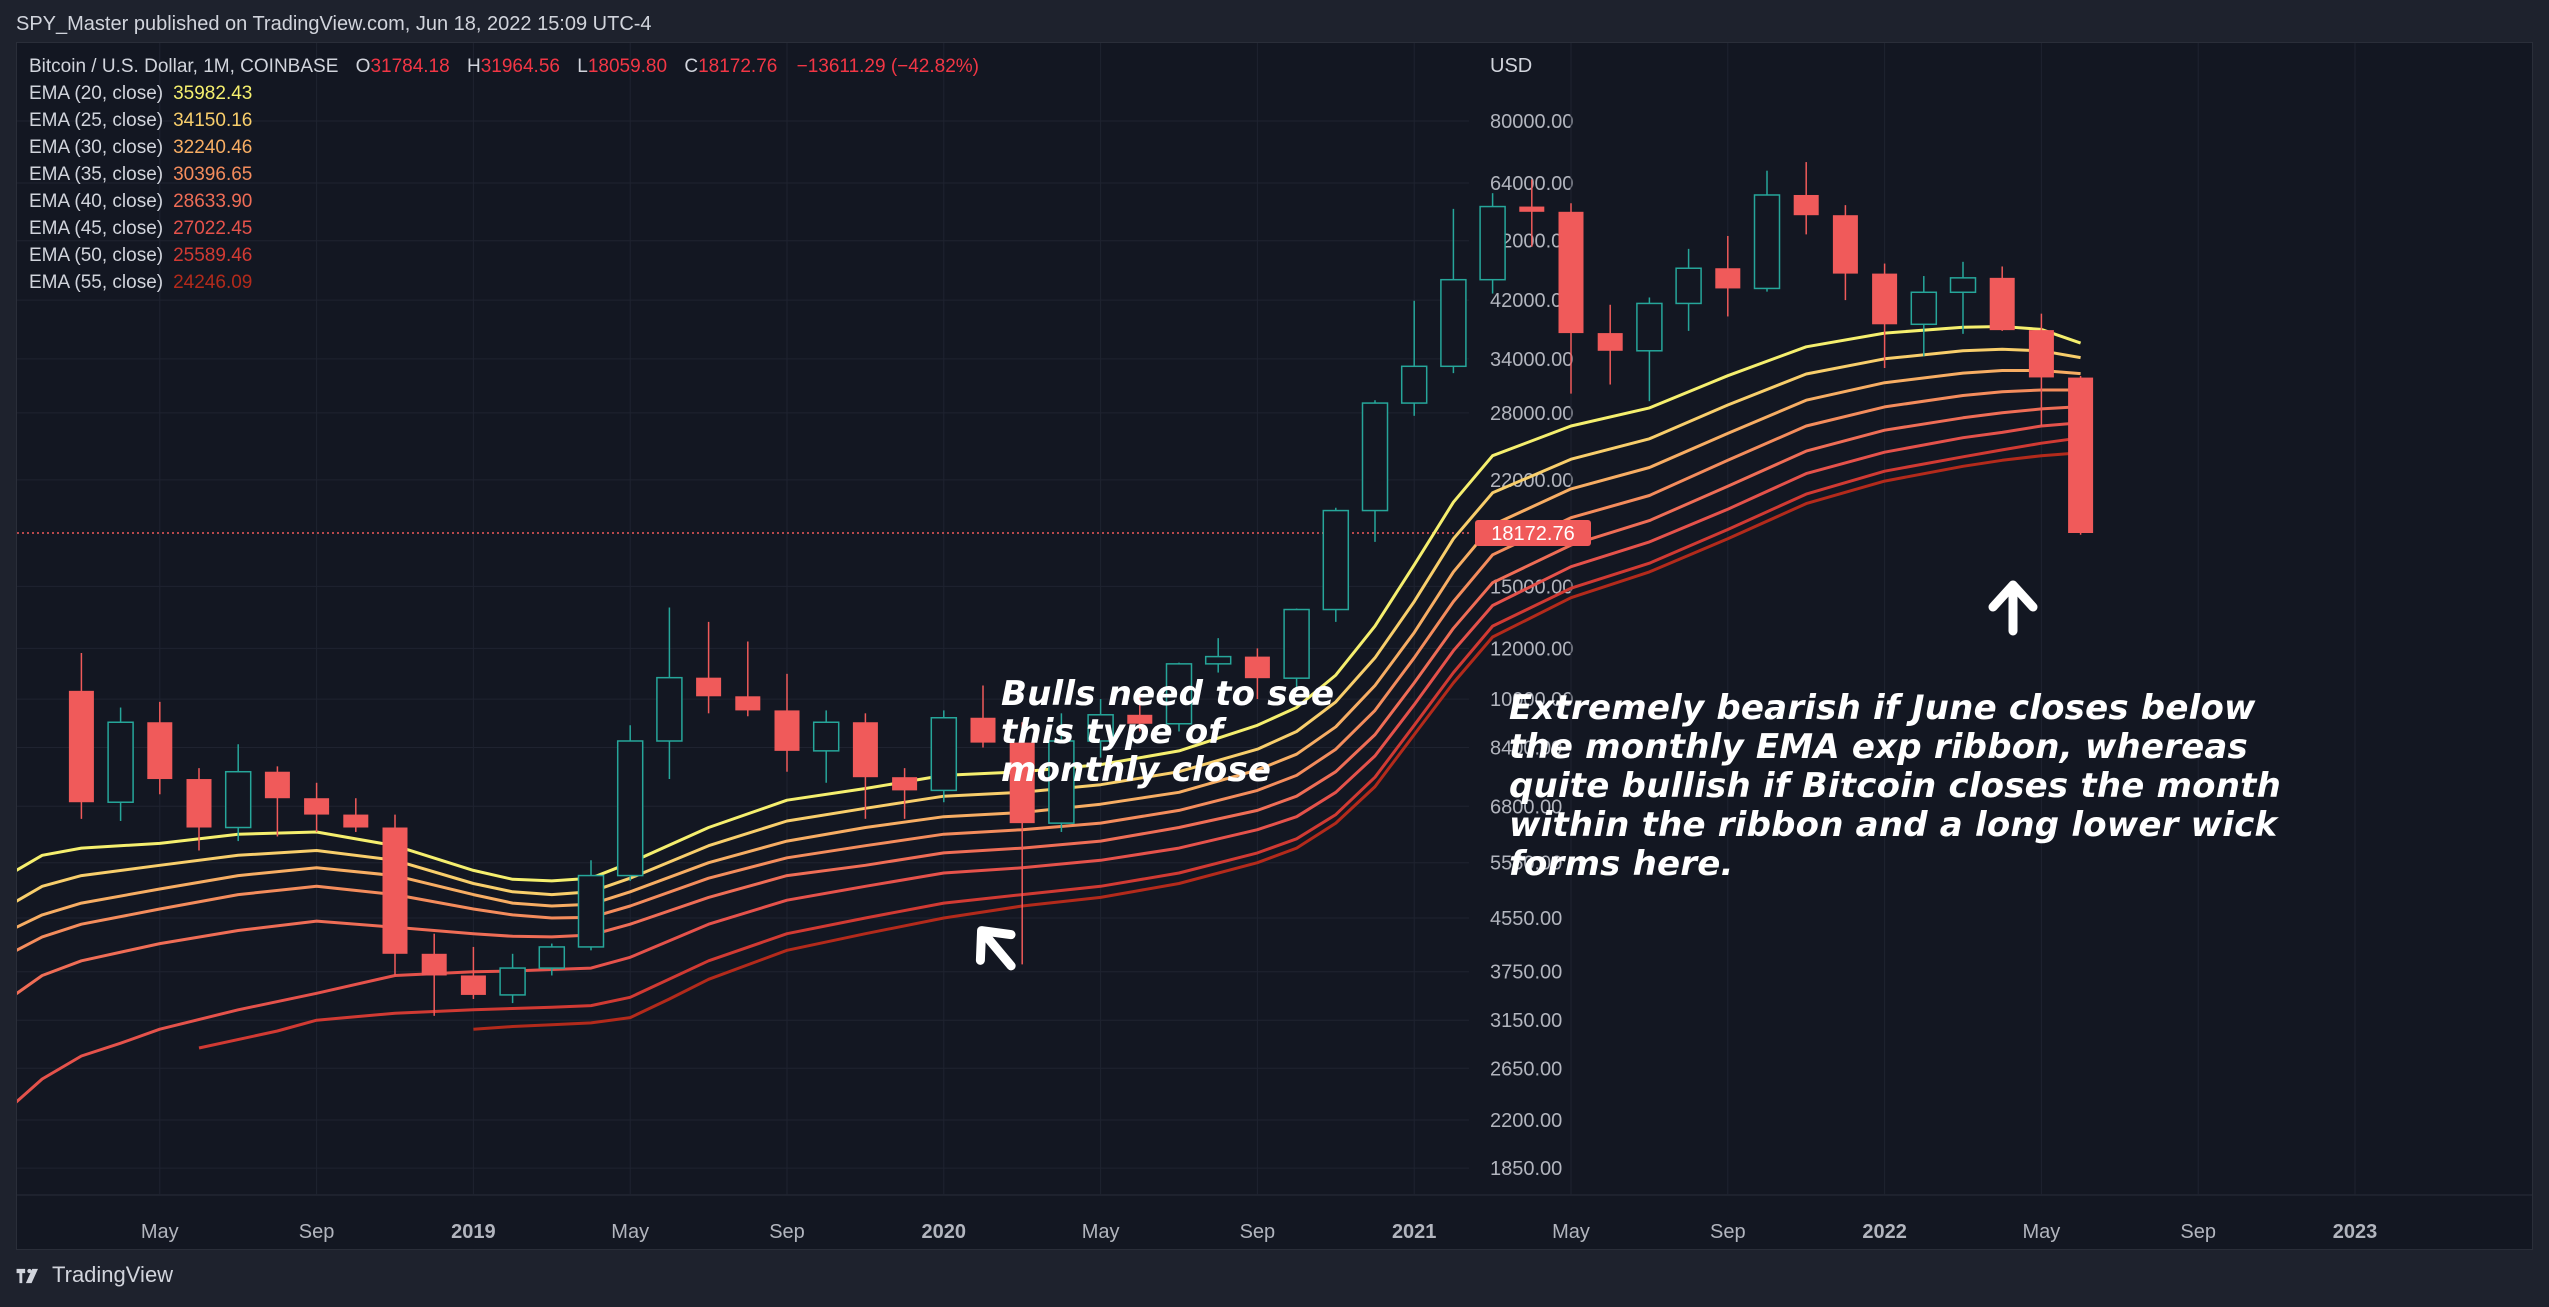 The height and width of the screenshot is (1307, 2549). I want to click on y-tick-label: 2200.00, so click(1526, 1121).